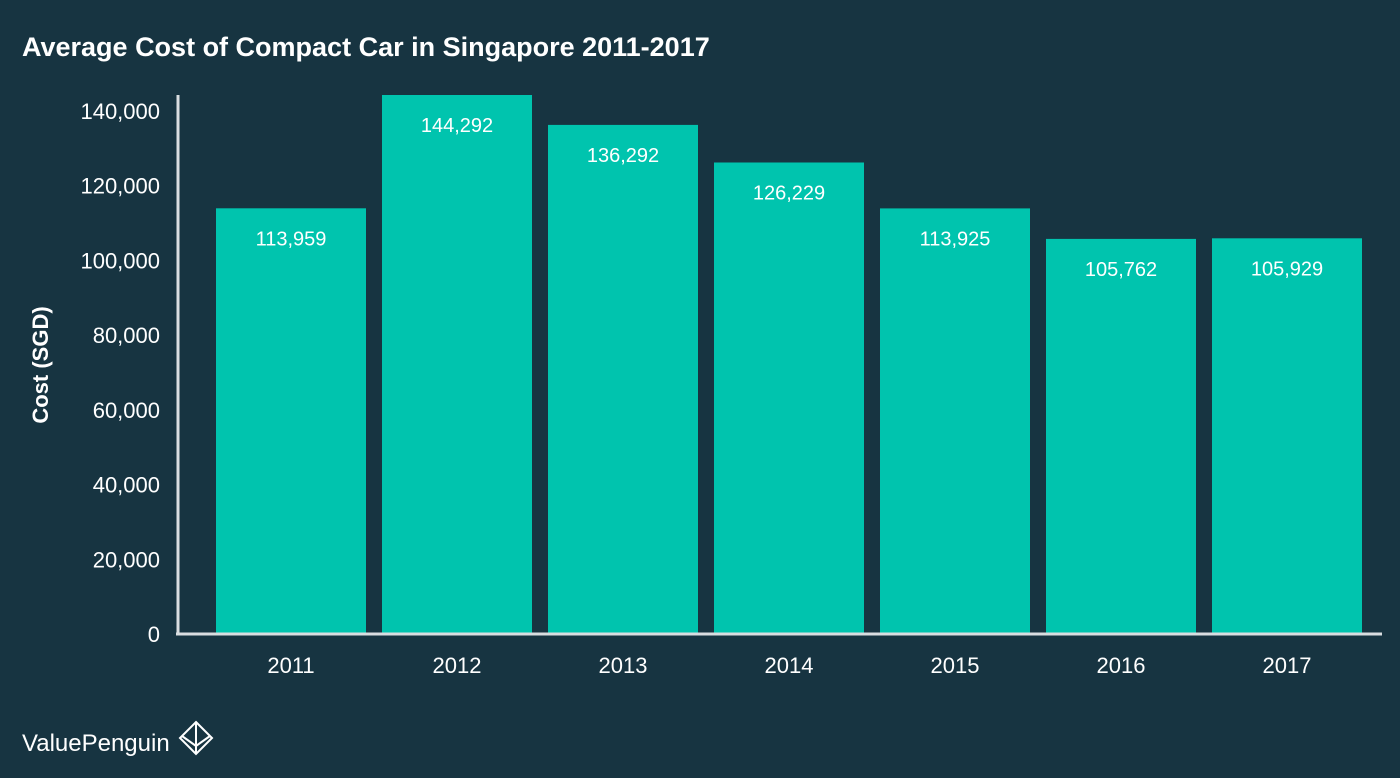 The height and width of the screenshot is (778, 1400). Describe the element at coordinates (955, 239) in the screenshot. I see `data-label-2015: 113,925` at that location.